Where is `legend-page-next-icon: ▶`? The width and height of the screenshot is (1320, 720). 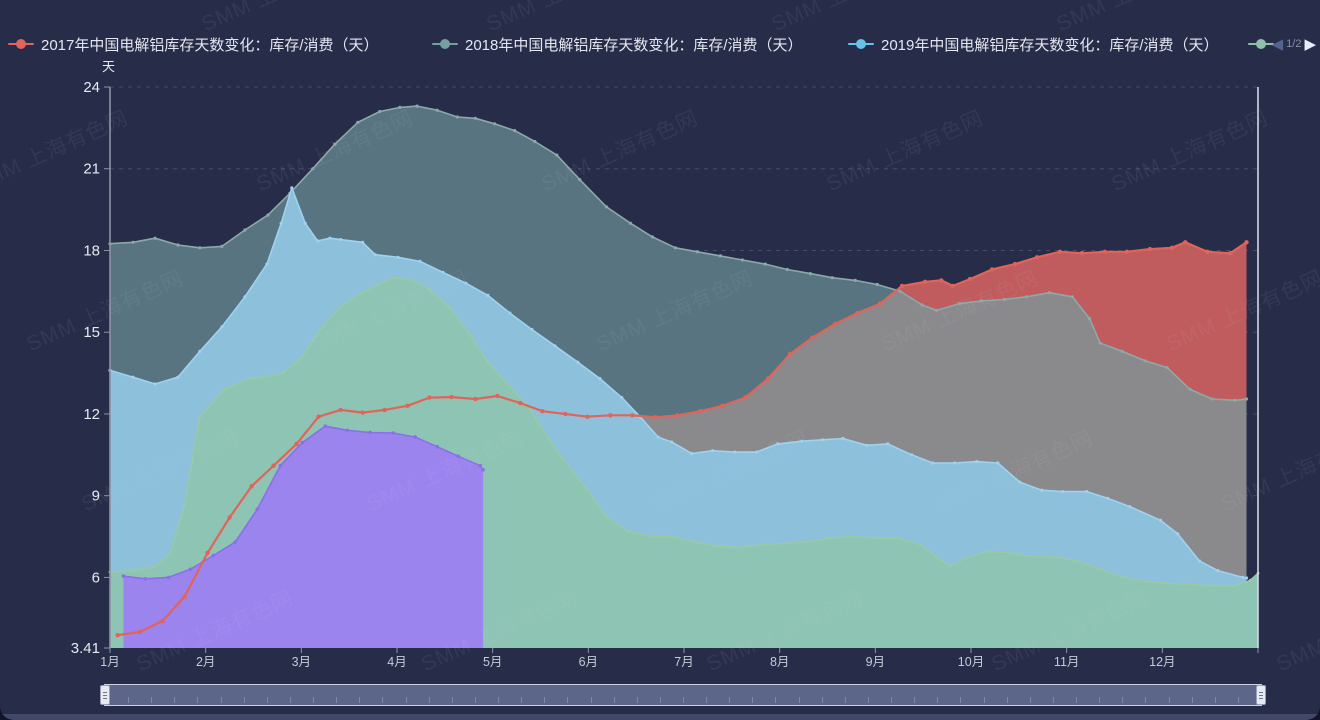
legend-page-next-icon: ▶ is located at coordinates (1310, 44).